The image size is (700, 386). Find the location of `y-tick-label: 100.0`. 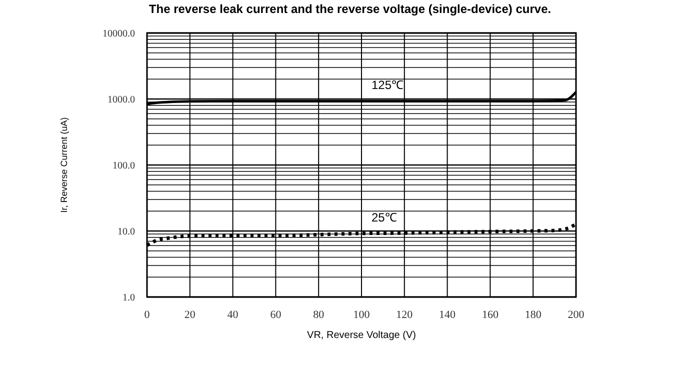

y-tick-label: 100.0 is located at coordinates (123, 166).